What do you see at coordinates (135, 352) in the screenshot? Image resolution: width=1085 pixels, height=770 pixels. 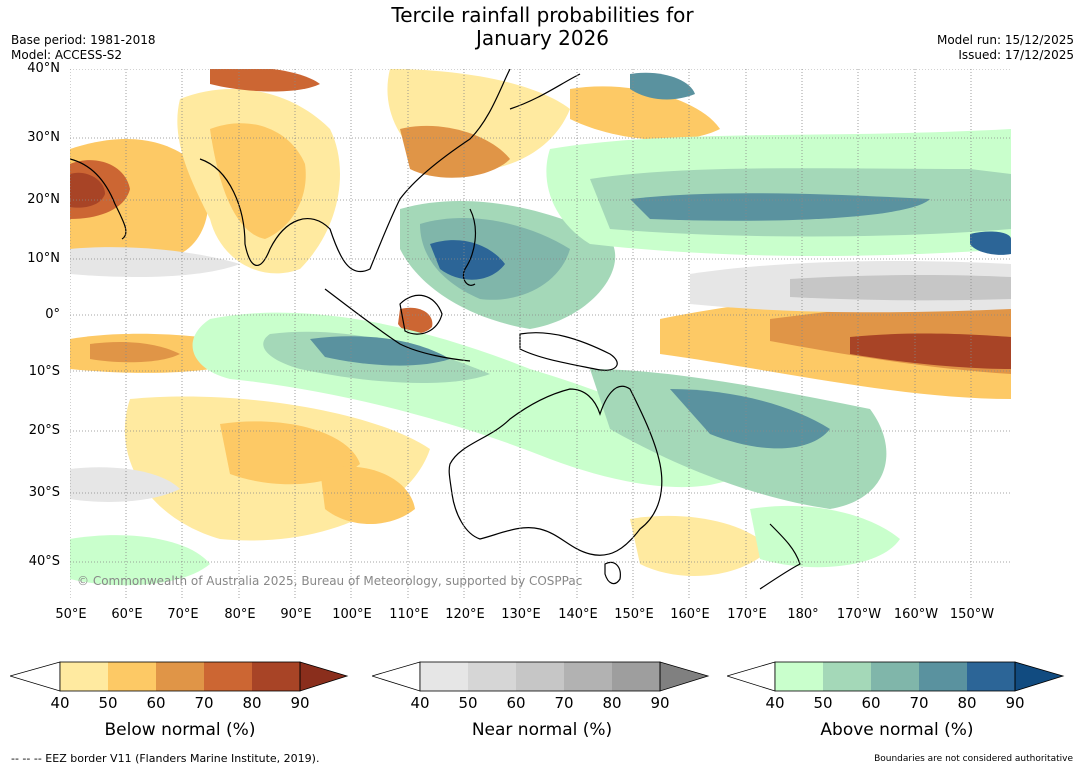 I see `below-region-indian-ocean-core` at bounding box center [135, 352].